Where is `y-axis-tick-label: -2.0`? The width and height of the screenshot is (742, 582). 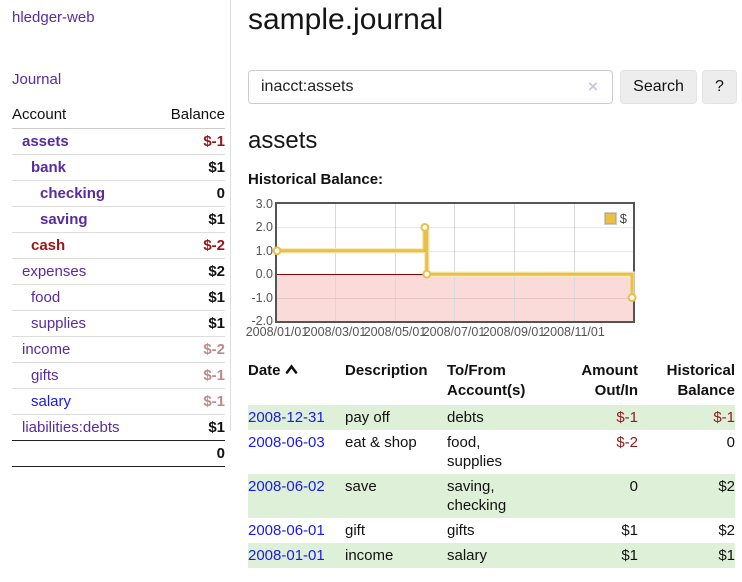 y-axis-tick-label: -2.0 is located at coordinates (262, 321).